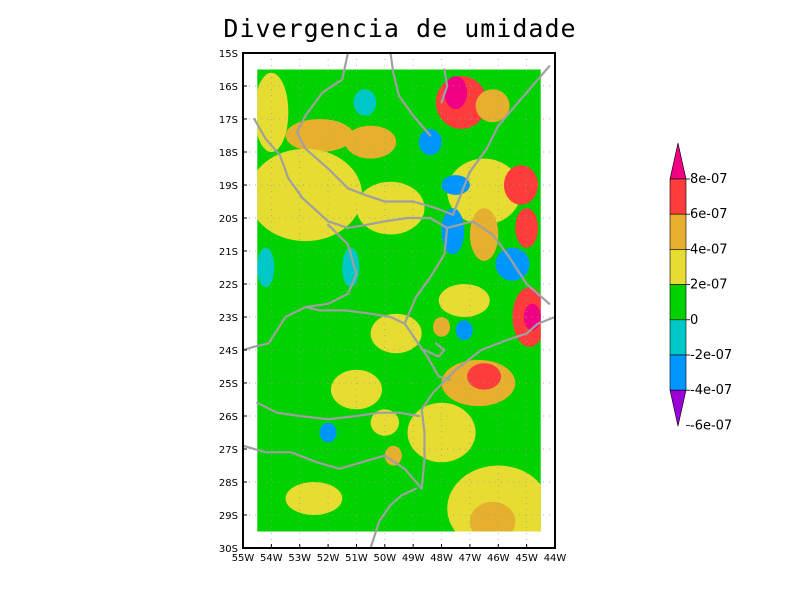 Image resolution: width=800 pixels, height=600 pixels. I want to click on y-tick-label: 17S, so click(228, 120).